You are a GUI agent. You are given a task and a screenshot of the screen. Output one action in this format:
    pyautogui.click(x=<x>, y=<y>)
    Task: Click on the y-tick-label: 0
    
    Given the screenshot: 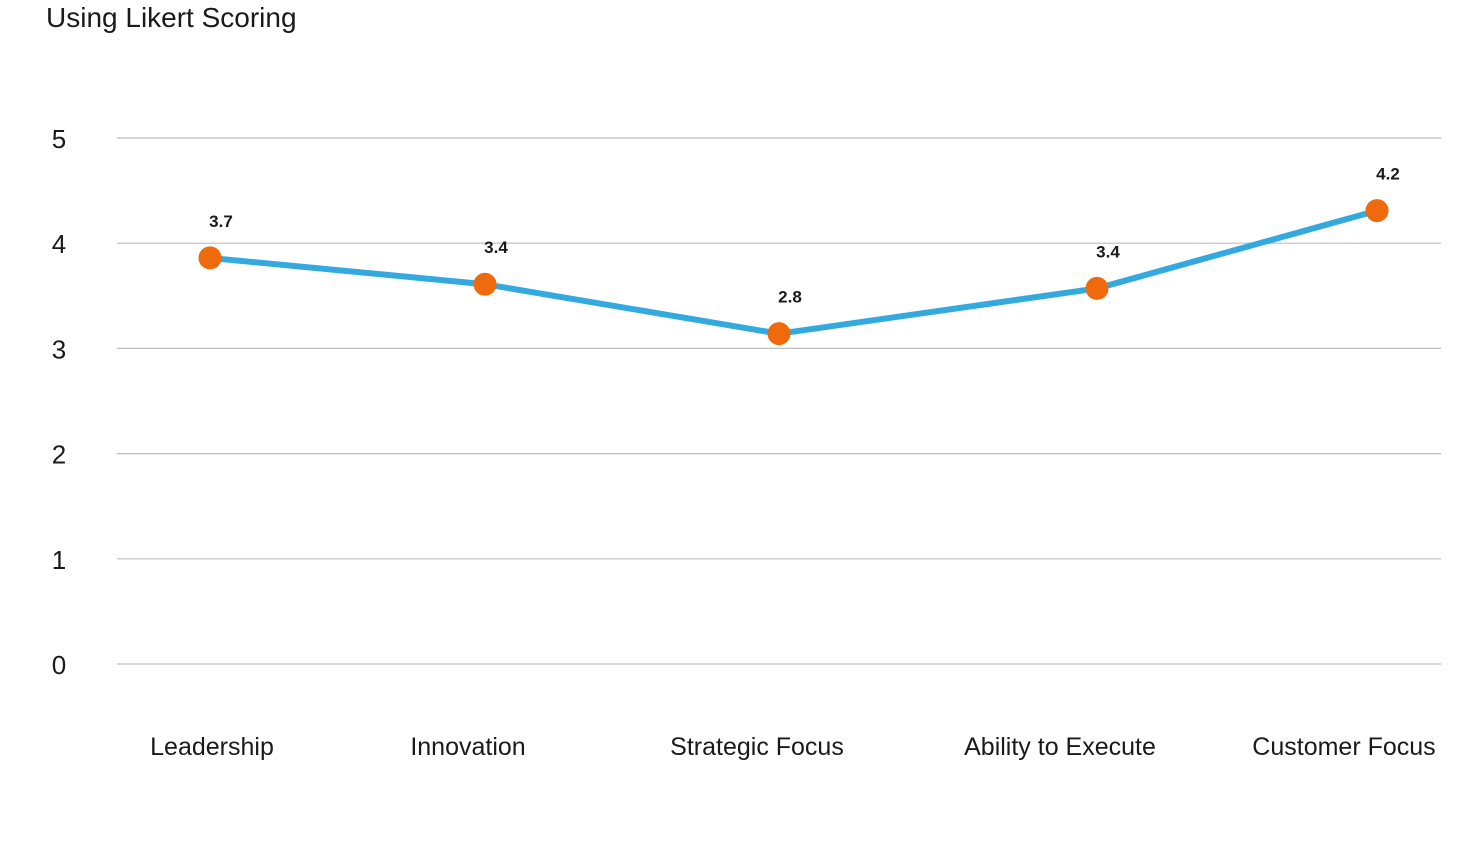 What is the action you would take?
    pyautogui.click(x=59, y=665)
    